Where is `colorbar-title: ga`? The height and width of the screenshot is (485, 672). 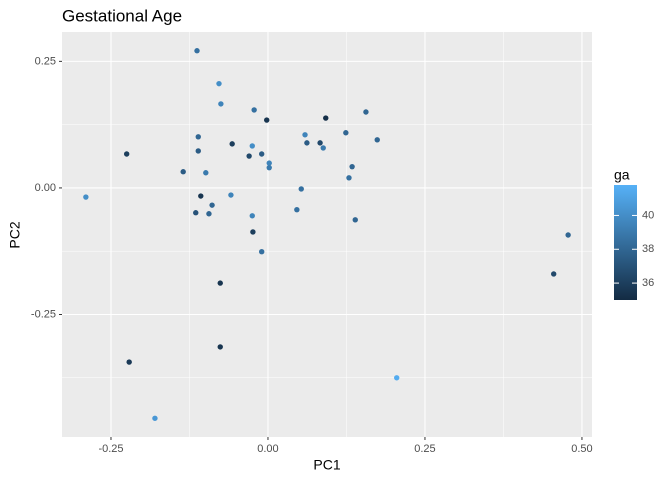
colorbar-title: ga is located at coordinates (622, 175).